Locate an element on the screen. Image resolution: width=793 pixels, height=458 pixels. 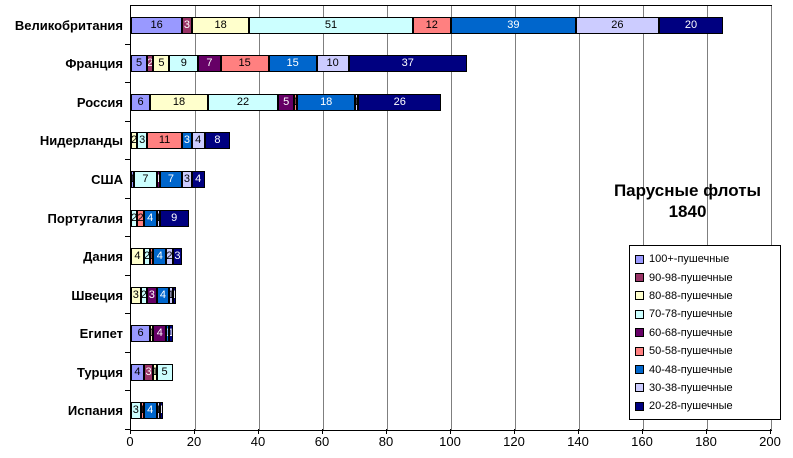
legend-label: 100+-пушечные is located at coordinates (689, 259).